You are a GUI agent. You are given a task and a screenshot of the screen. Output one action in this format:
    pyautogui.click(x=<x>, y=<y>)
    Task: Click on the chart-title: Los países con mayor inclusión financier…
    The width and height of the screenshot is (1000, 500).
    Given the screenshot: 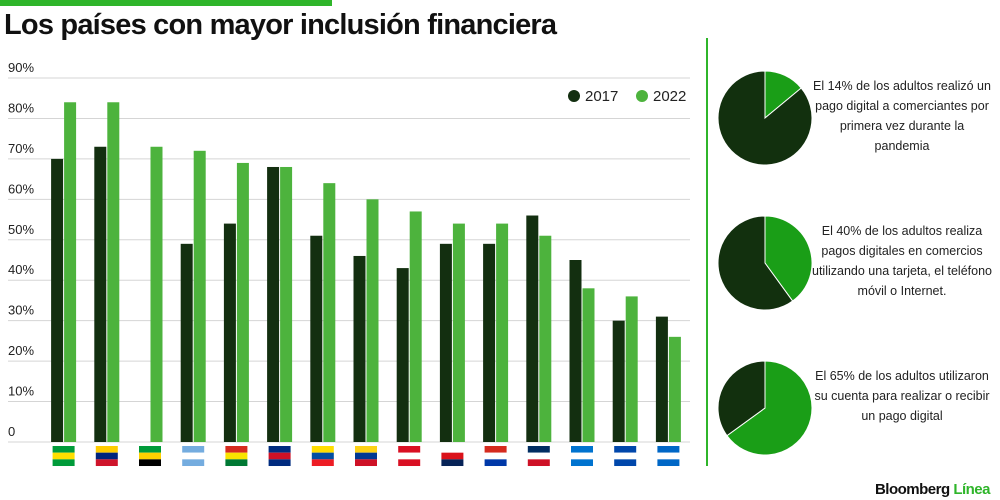 What is the action you would take?
    pyautogui.click(x=281, y=25)
    